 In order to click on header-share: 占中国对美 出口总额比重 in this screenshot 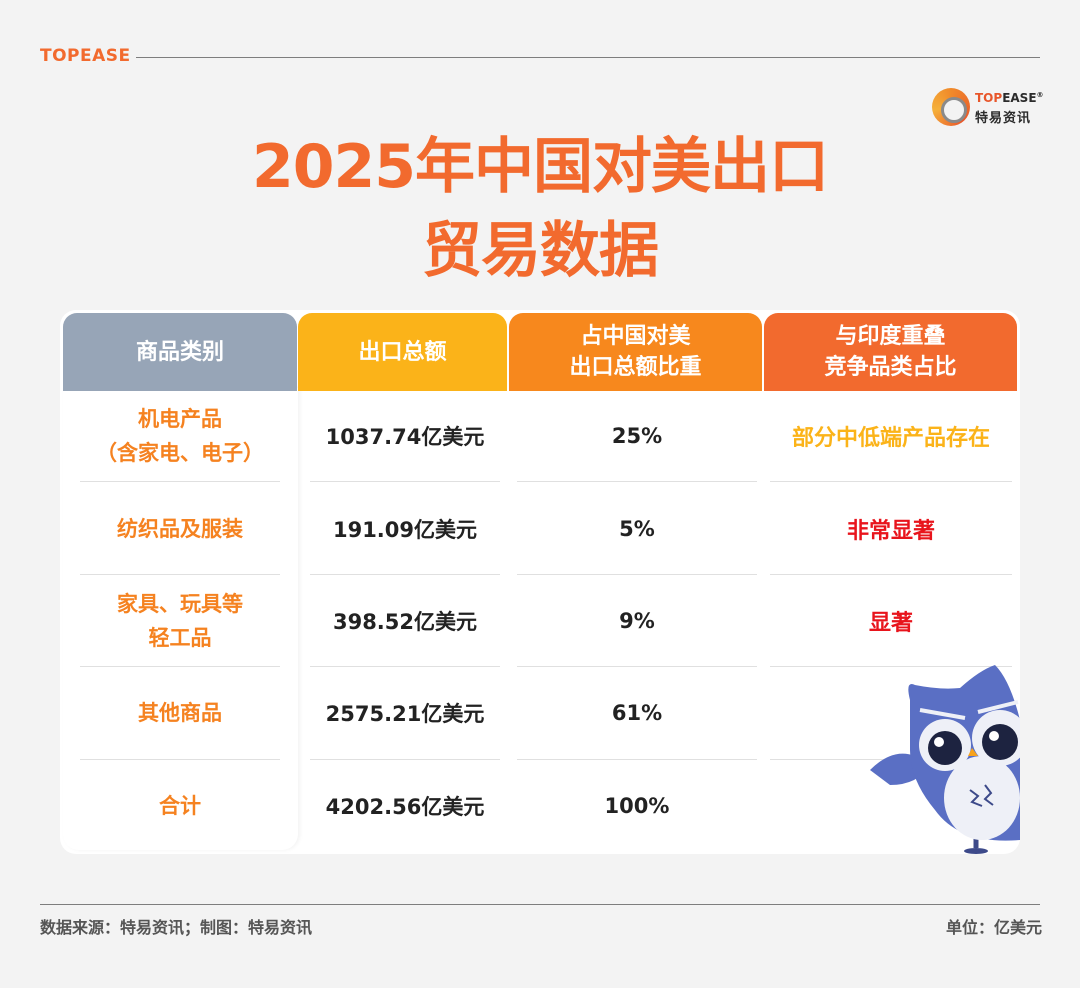, I will do `click(635, 352)`.